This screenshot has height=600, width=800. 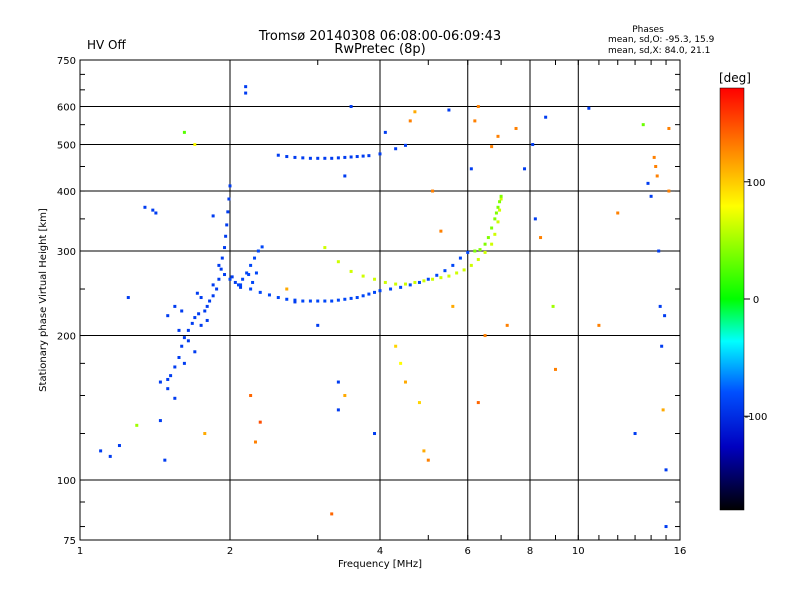 I want to click on x-tick-label: 8, so click(x=530, y=551).